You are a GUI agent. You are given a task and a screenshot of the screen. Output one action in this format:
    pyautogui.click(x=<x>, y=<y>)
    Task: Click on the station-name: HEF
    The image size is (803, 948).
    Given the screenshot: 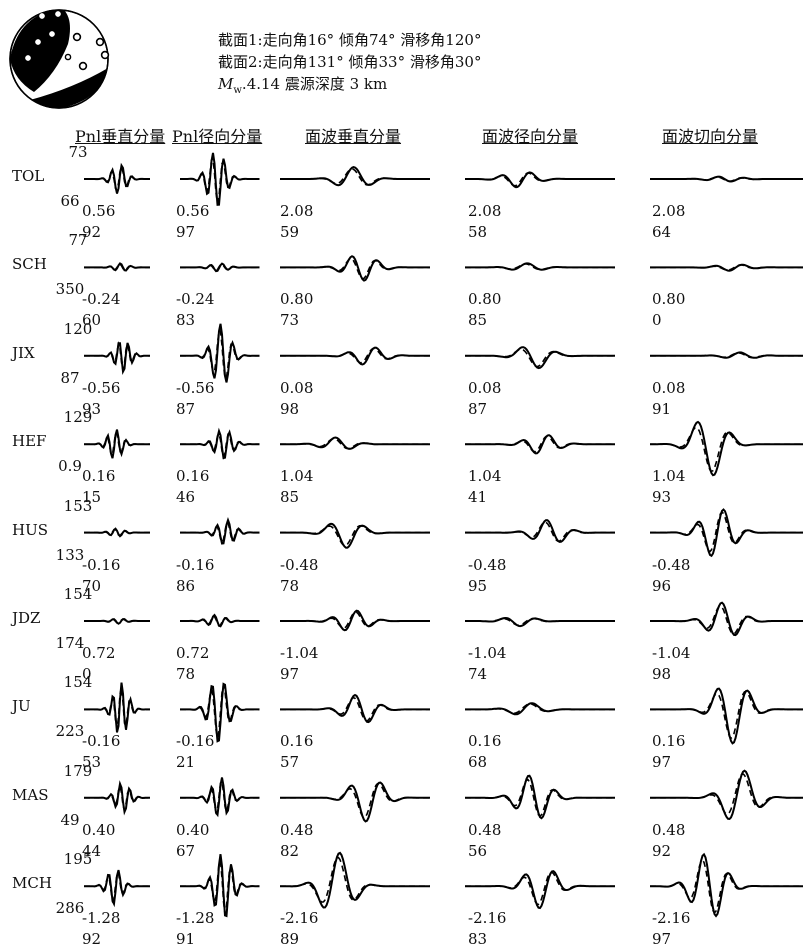 What is the action you would take?
    pyautogui.click(x=29, y=441)
    